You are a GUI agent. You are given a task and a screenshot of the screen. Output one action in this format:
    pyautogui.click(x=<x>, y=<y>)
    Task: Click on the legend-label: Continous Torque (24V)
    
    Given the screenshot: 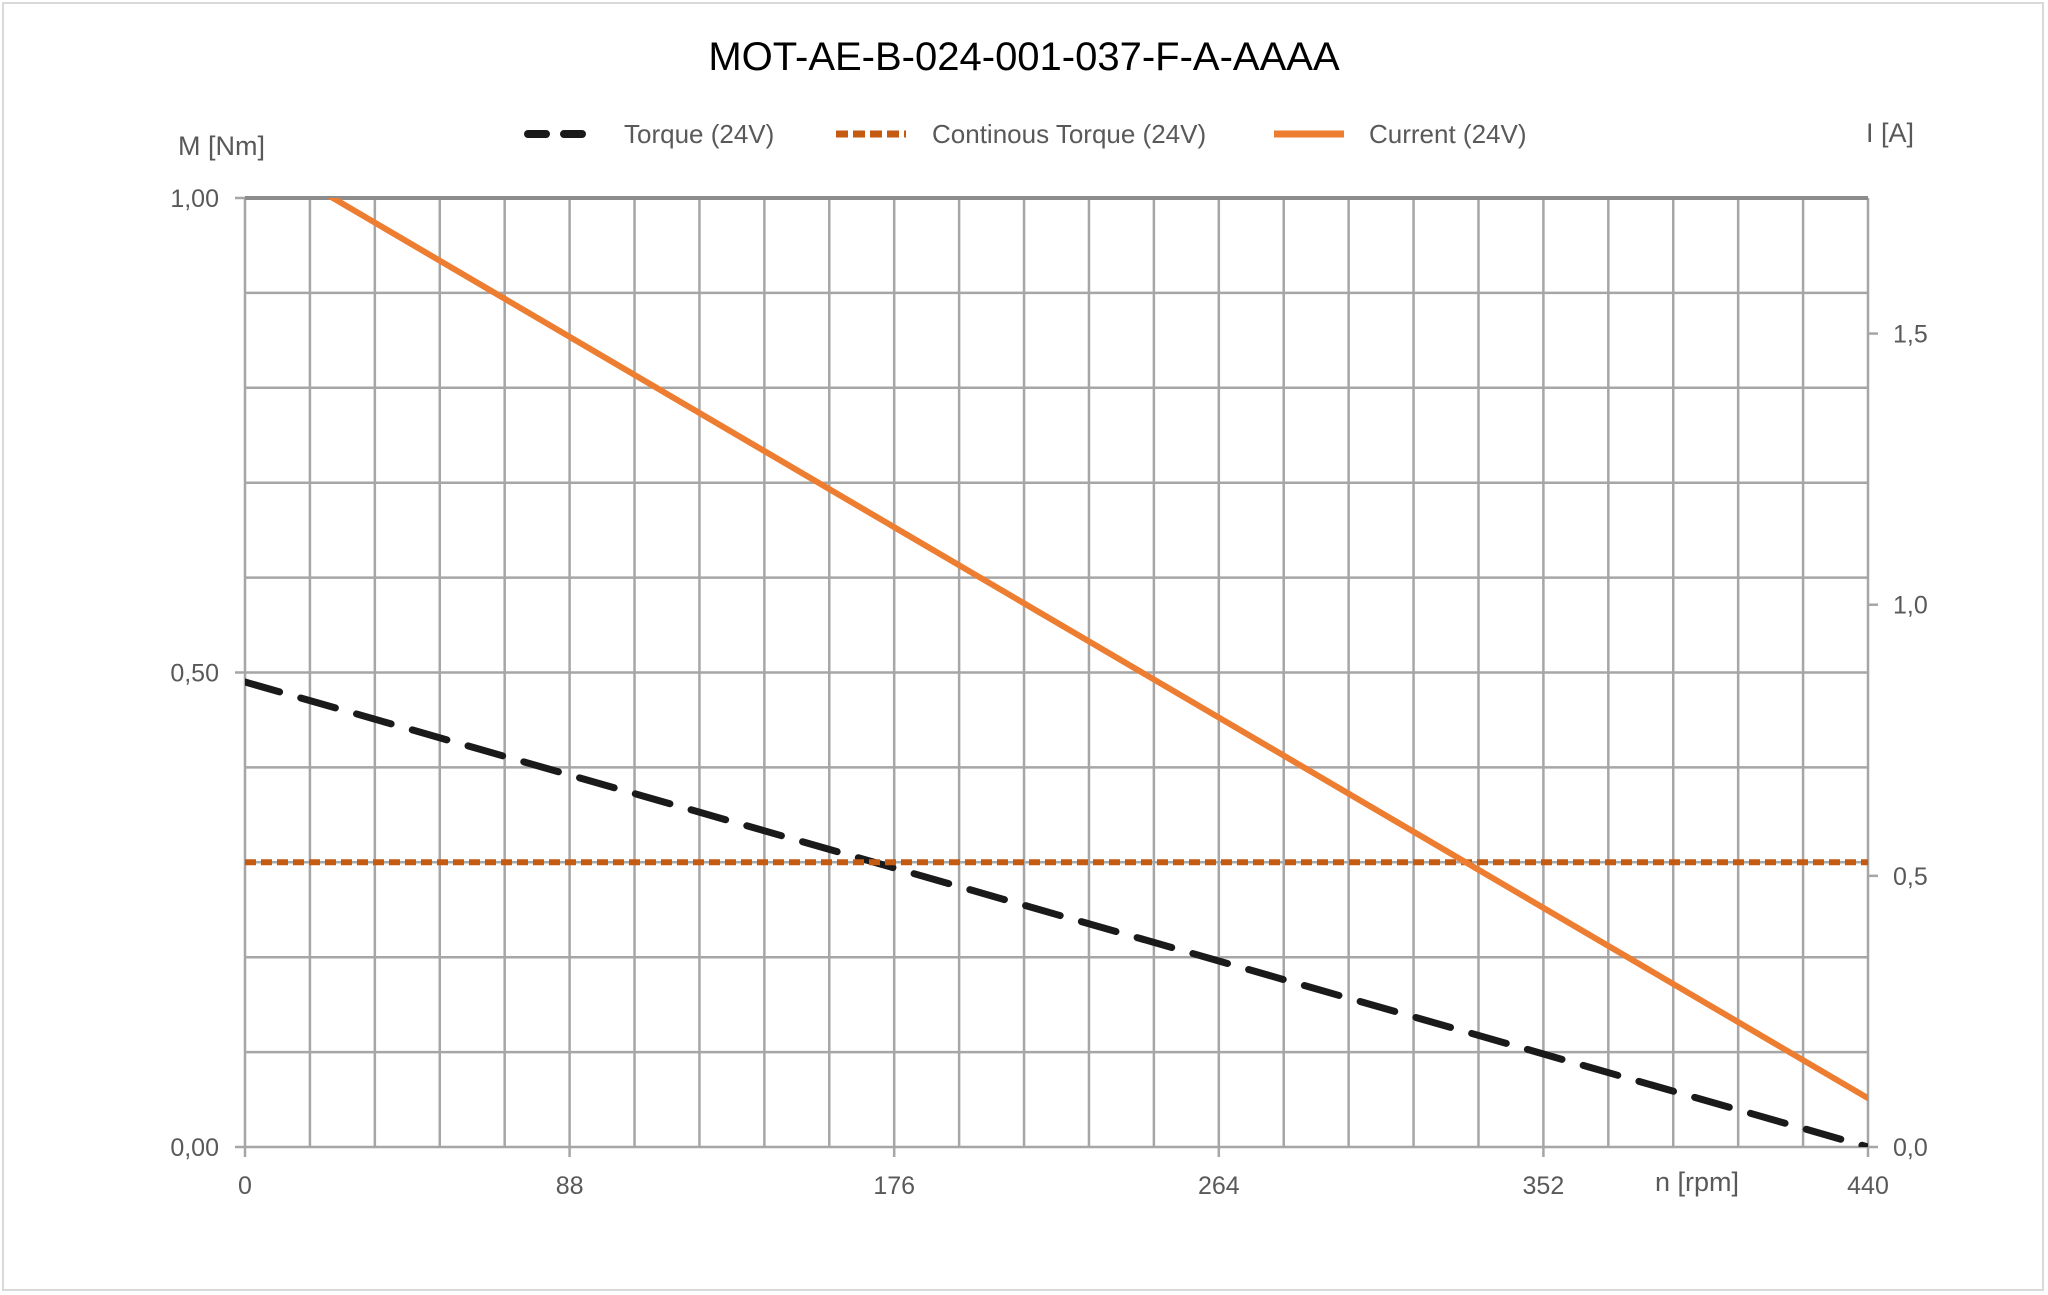 What is the action you would take?
    pyautogui.click(x=1069, y=134)
    